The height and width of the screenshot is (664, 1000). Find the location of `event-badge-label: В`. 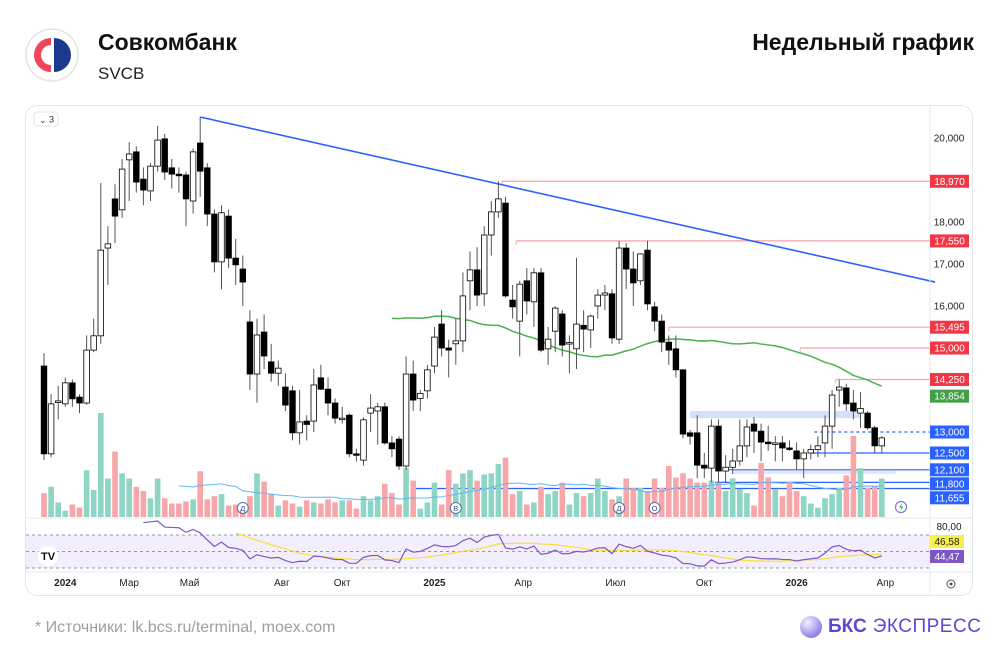

event-badge-label: В is located at coordinates (455, 508).